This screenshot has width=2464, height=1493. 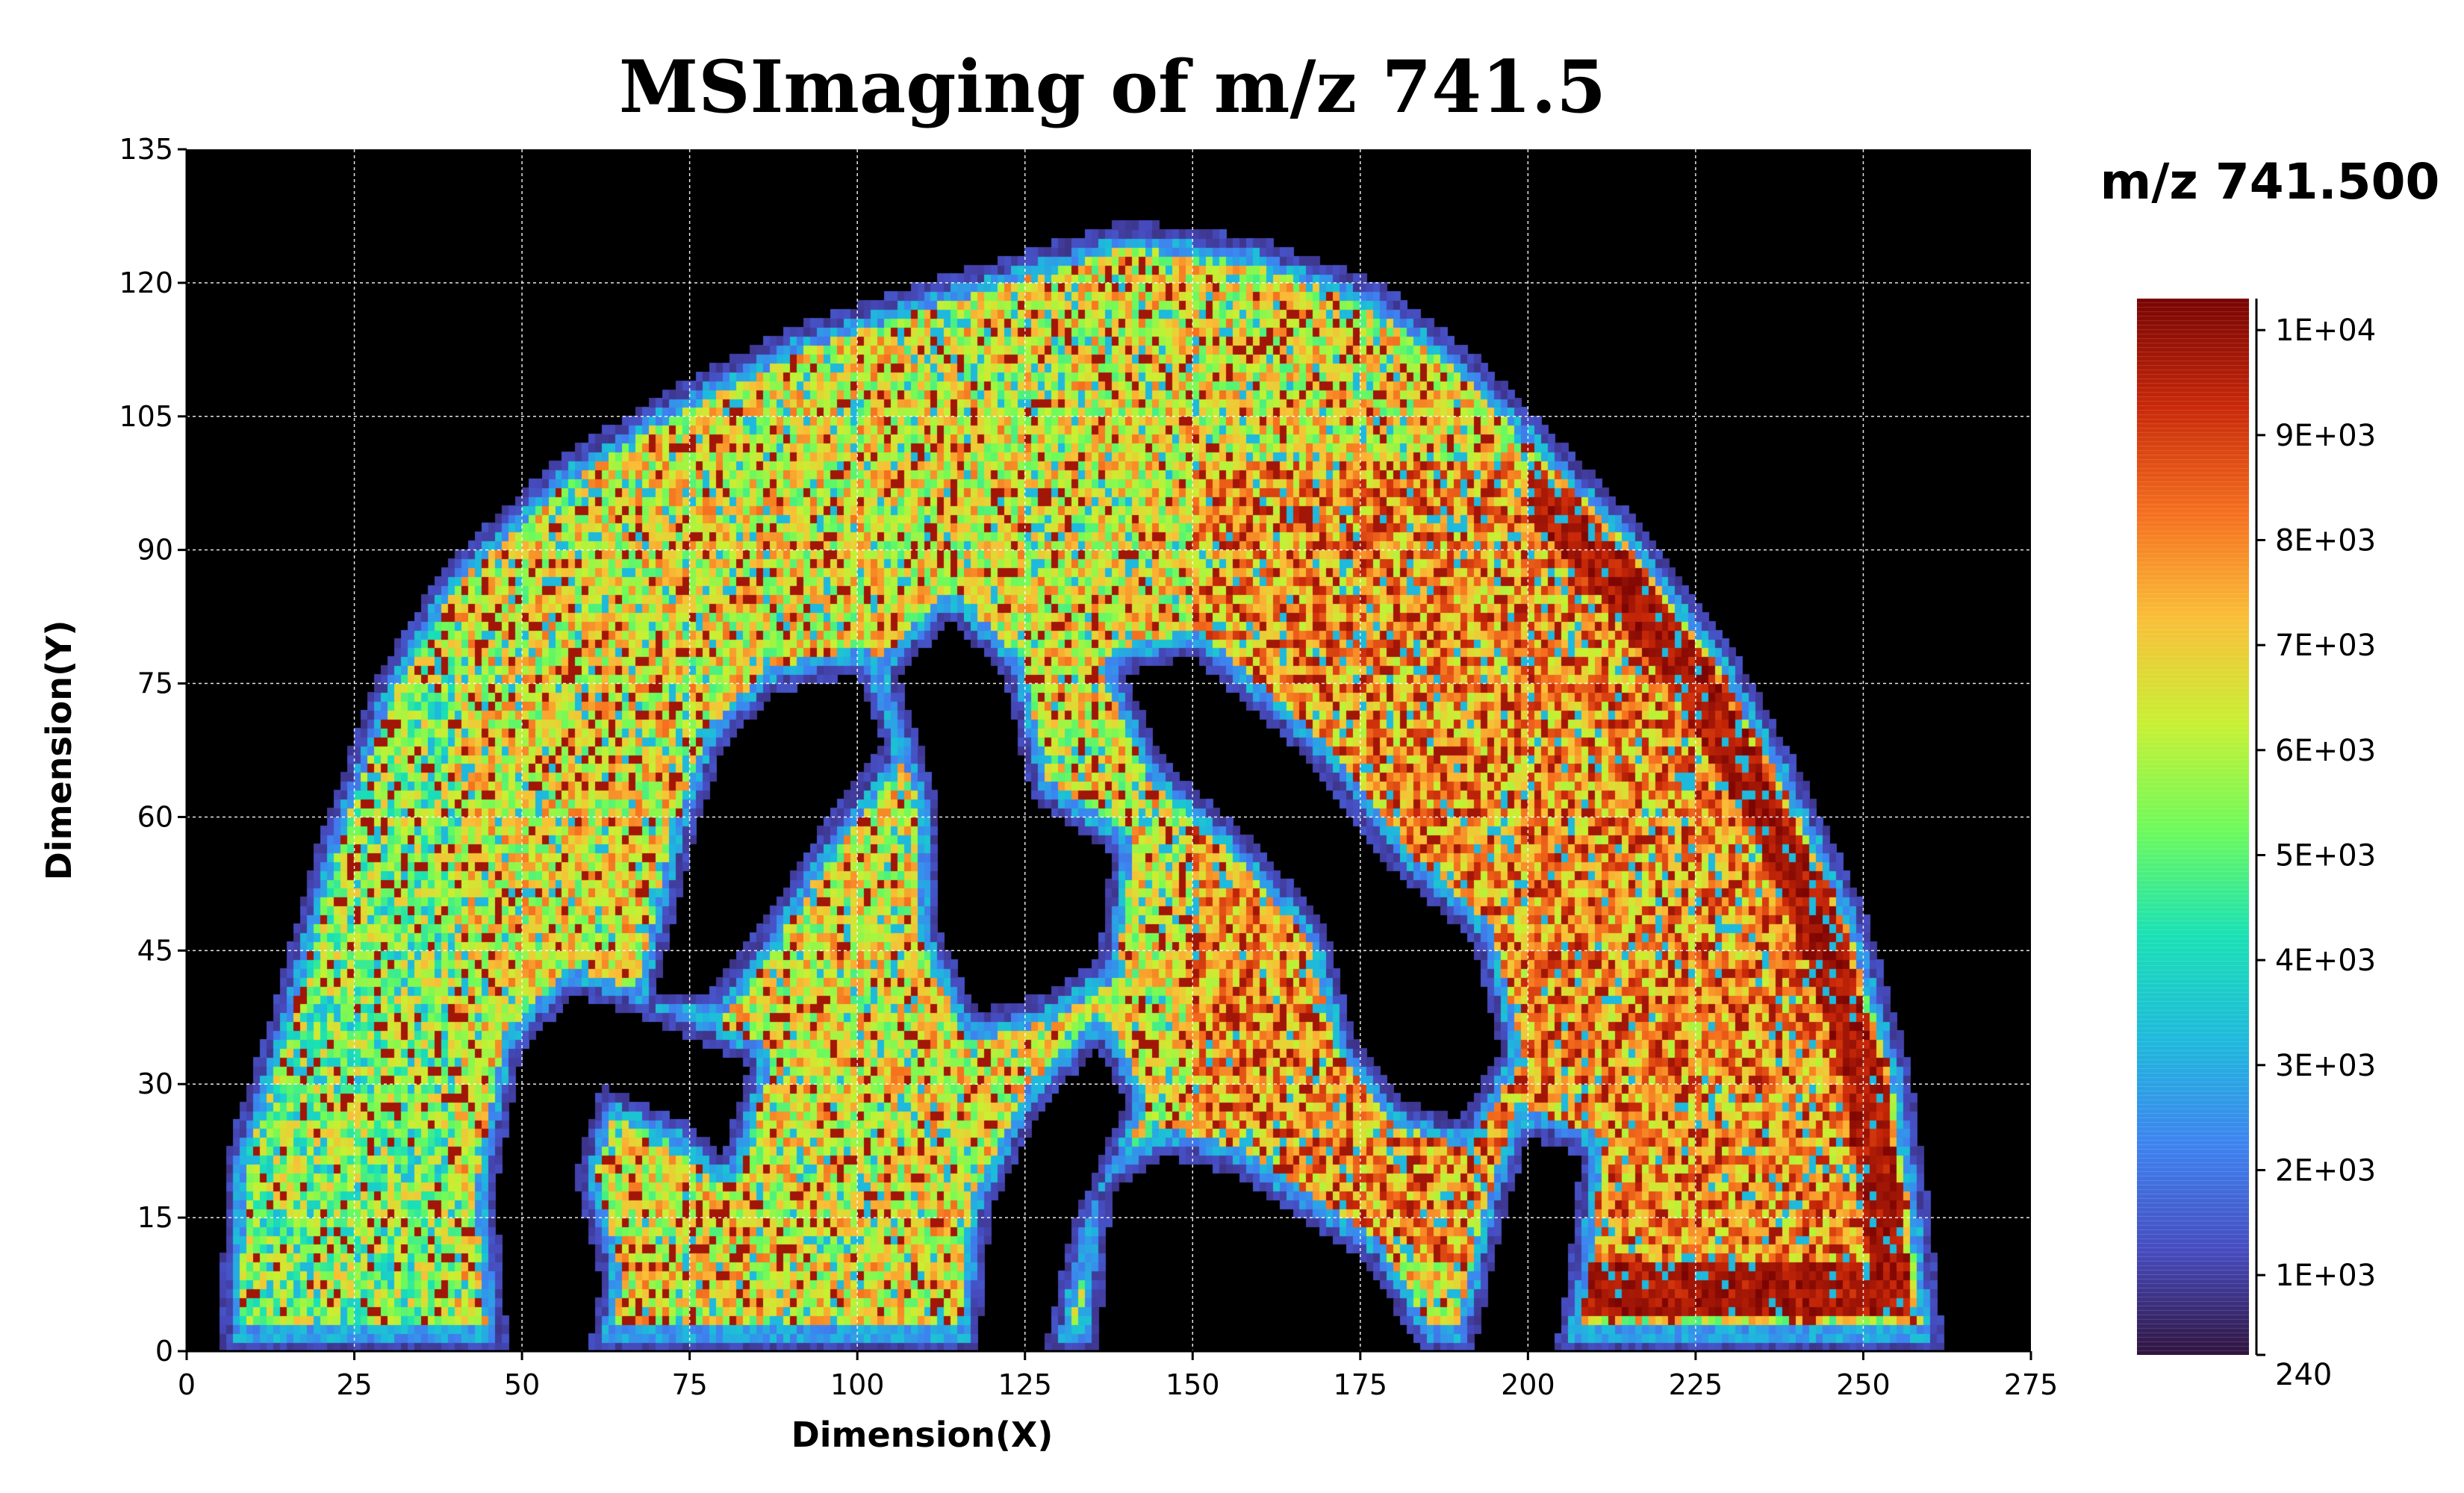 What do you see at coordinates (857, 1385) in the screenshot?
I see `x-tick-label: 100` at bounding box center [857, 1385].